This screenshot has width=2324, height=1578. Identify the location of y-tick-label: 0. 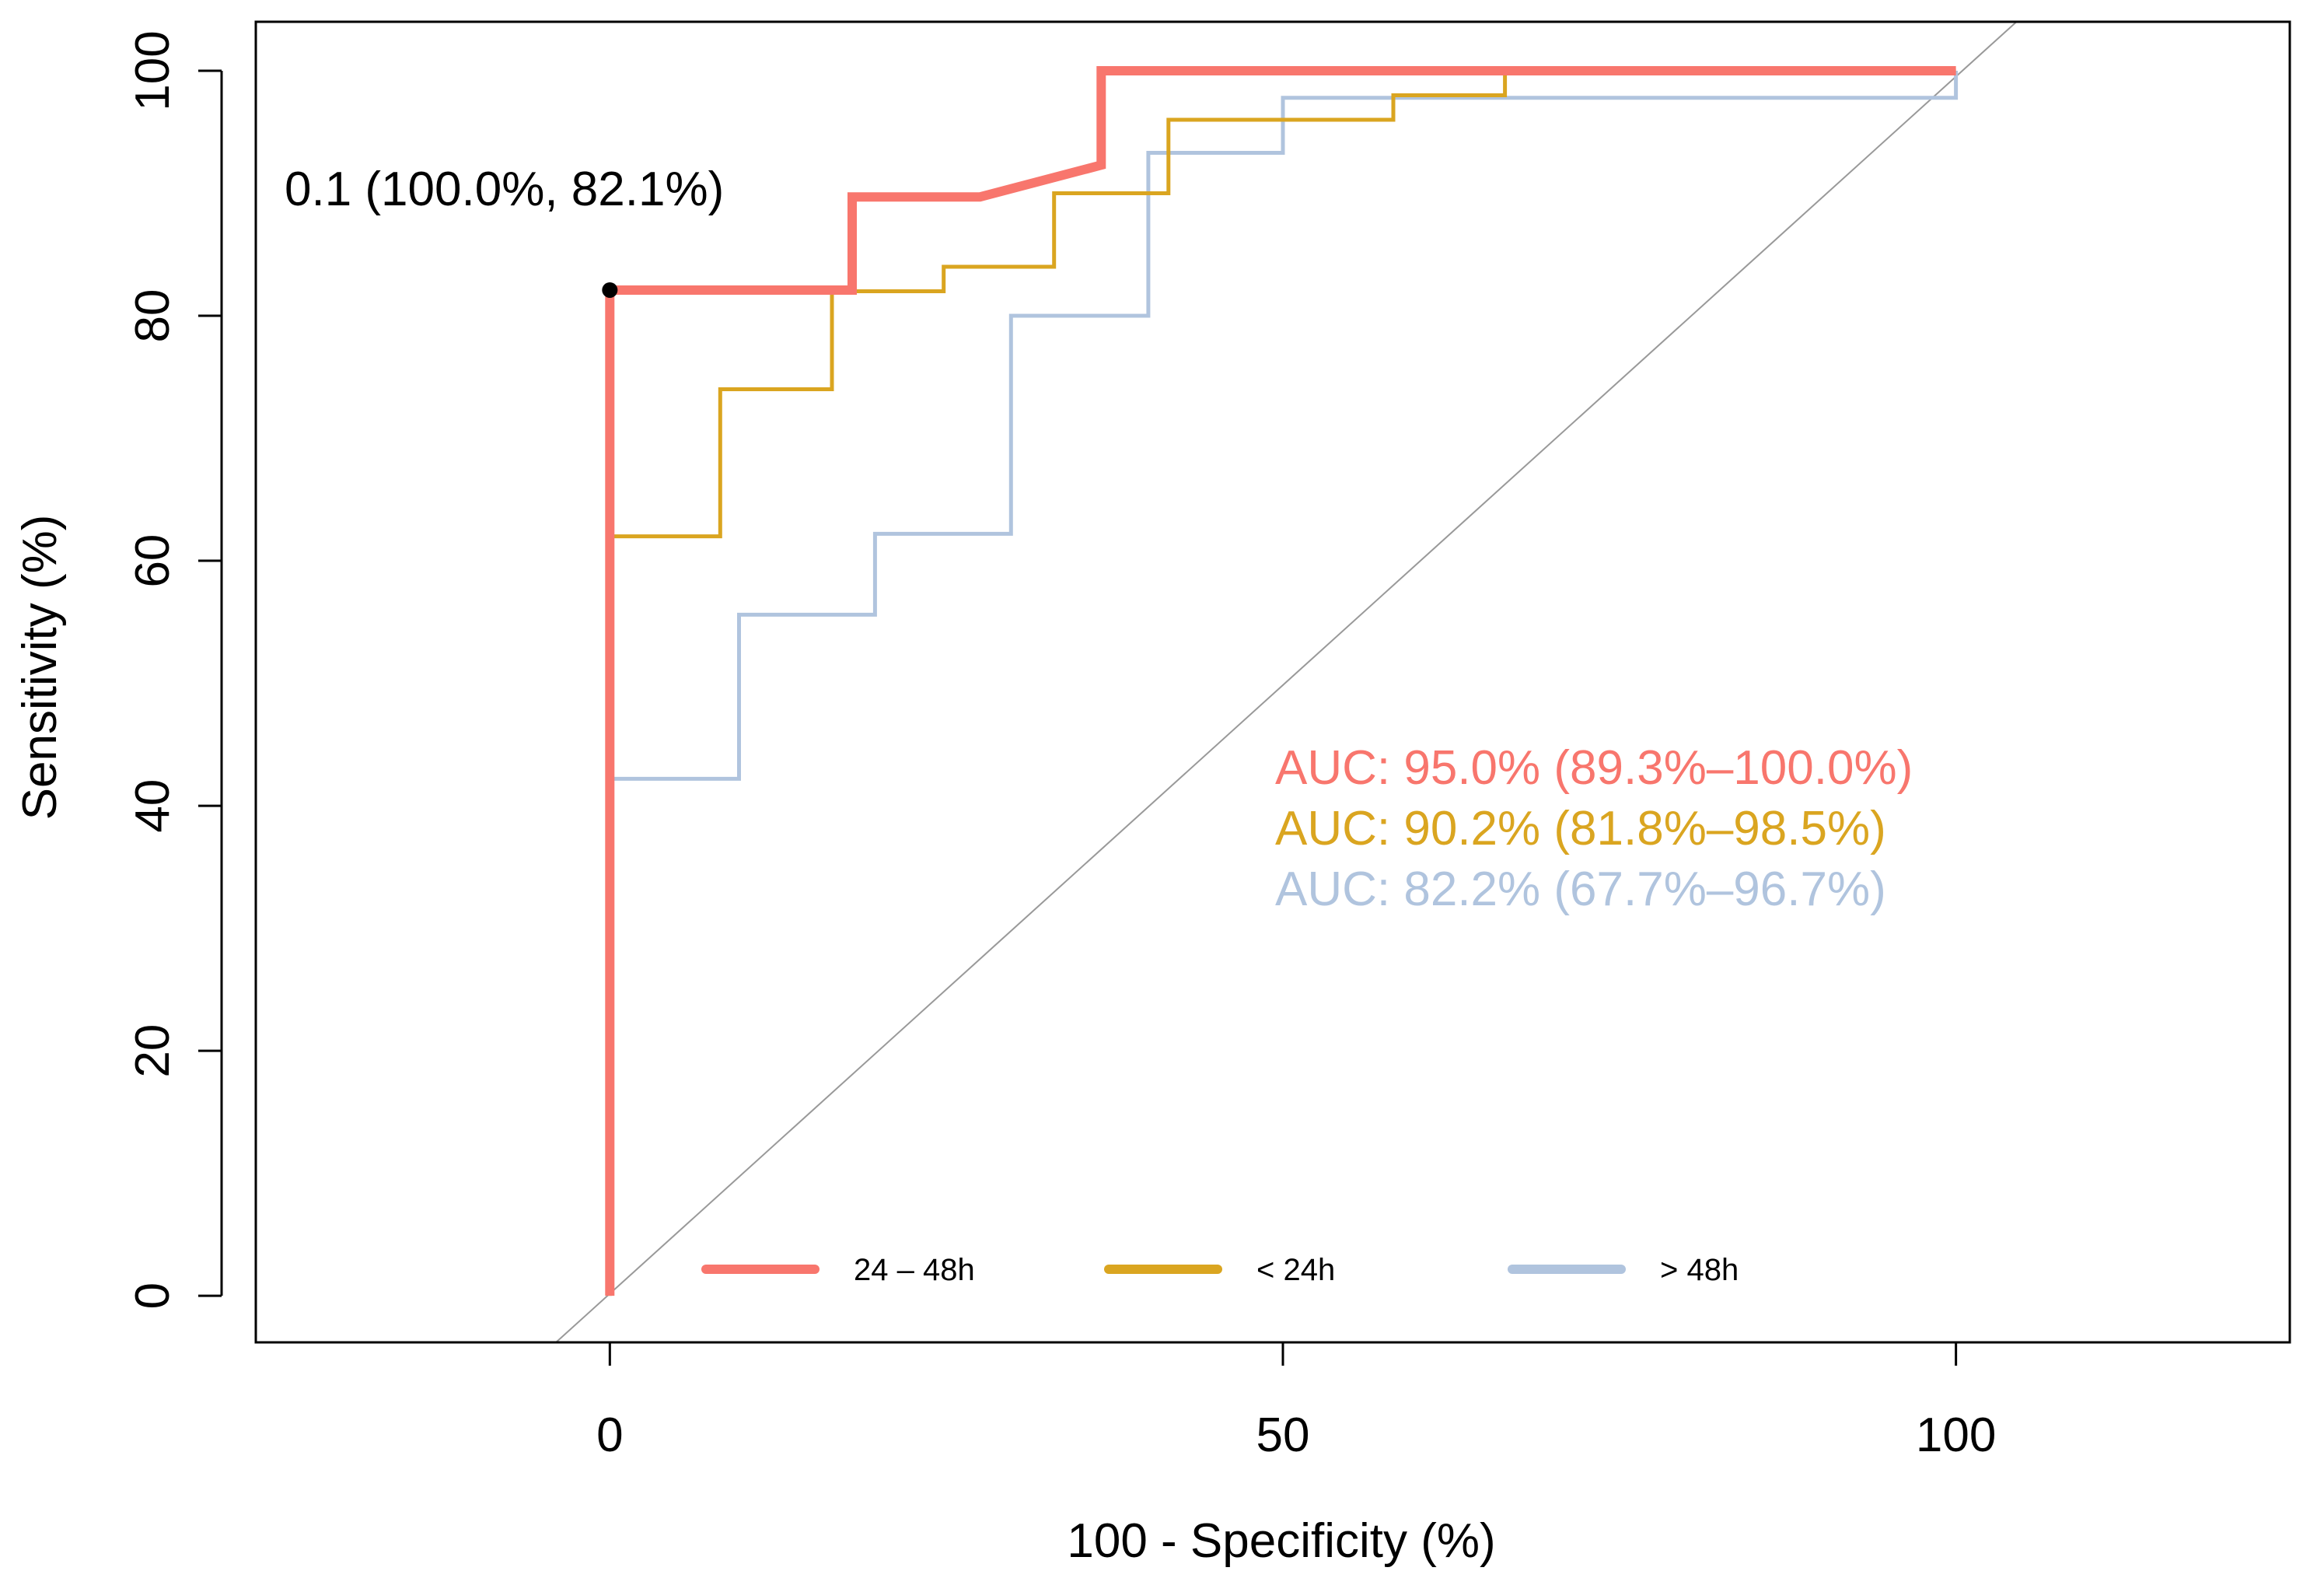
(153, 1295).